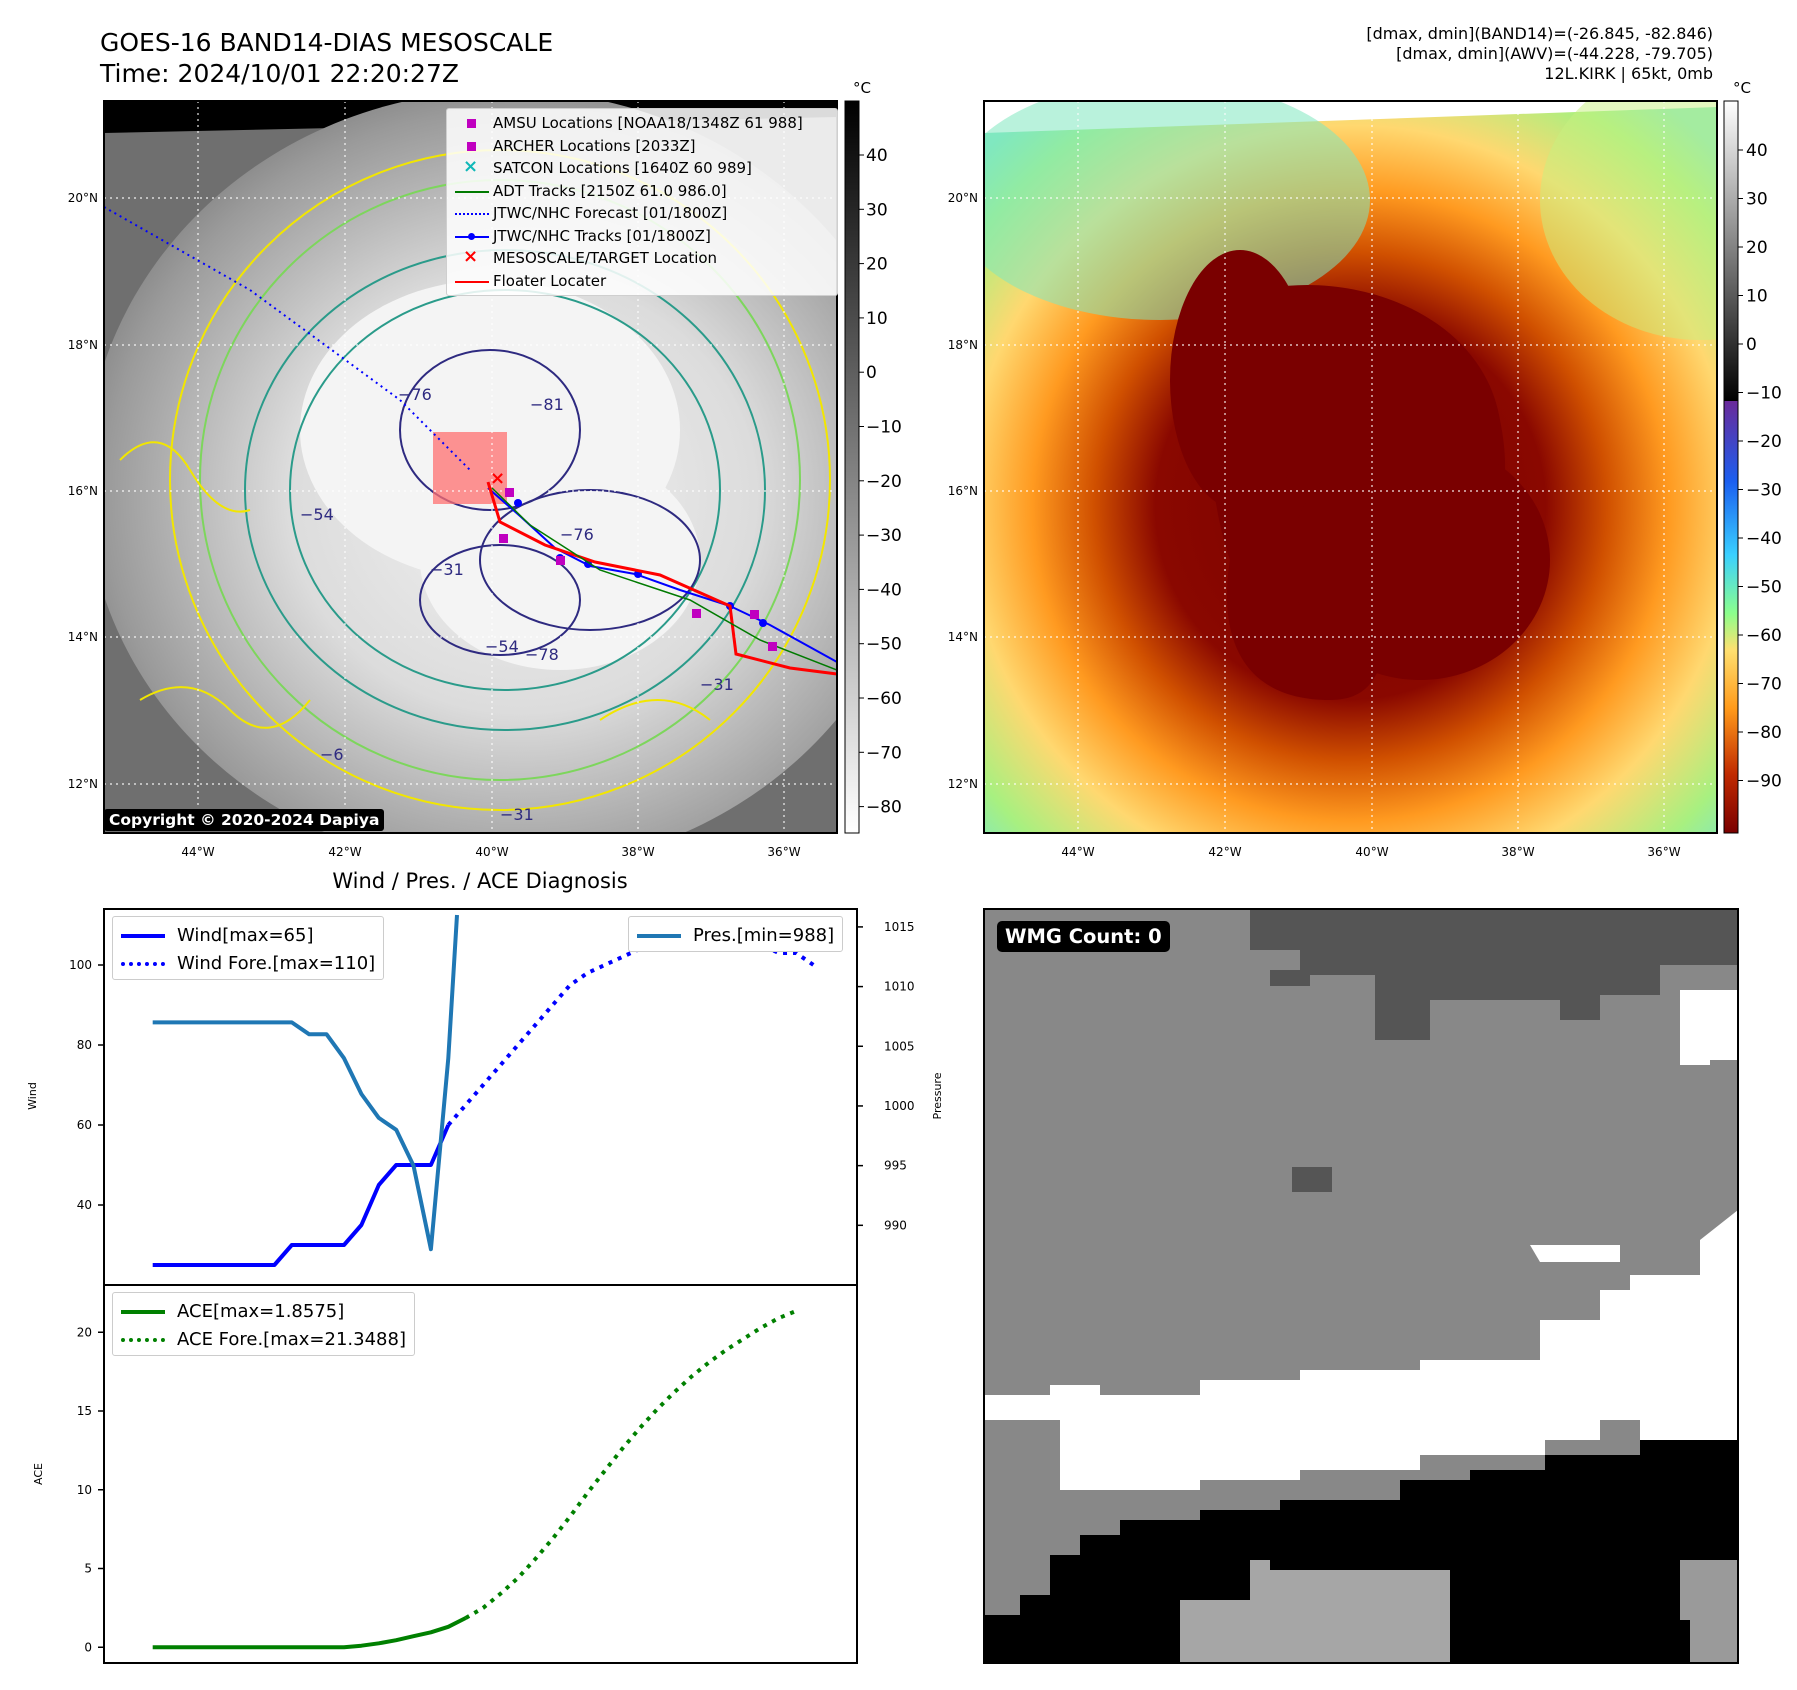 This screenshot has width=1797, height=1690. What do you see at coordinates (1663, 852) in the screenshot?
I see `lon-tick-label: 36°W` at bounding box center [1663, 852].